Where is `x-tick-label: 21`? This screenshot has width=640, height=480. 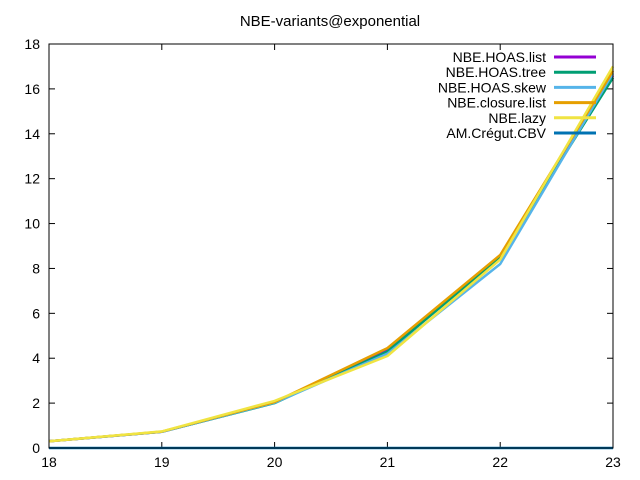 x-tick-label: 21 is located at coordinates (388, 462).